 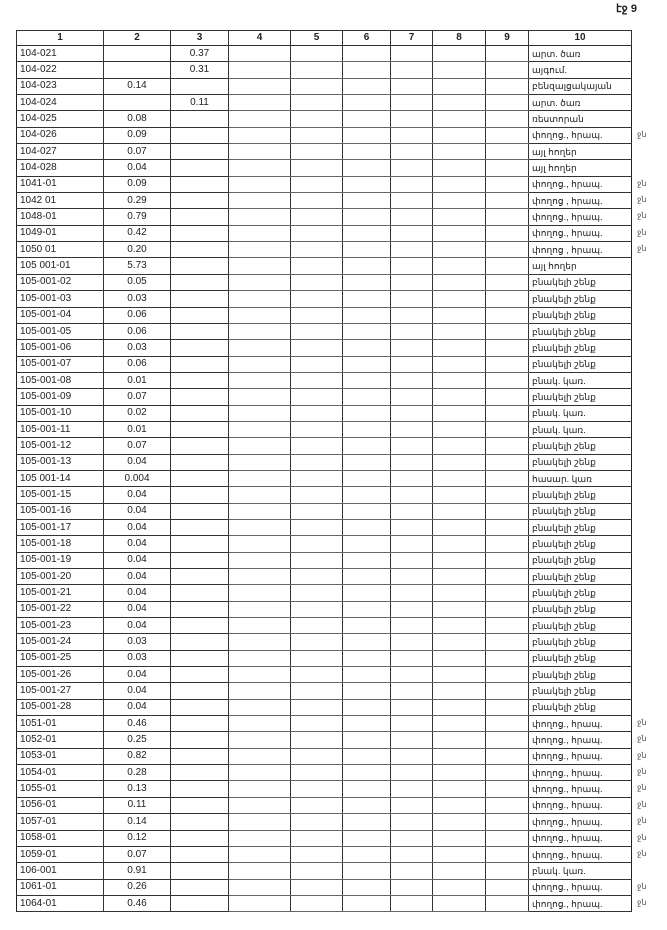 I want to click on parcel-id-cell: 105-001-04, so click(x=60, y=315).